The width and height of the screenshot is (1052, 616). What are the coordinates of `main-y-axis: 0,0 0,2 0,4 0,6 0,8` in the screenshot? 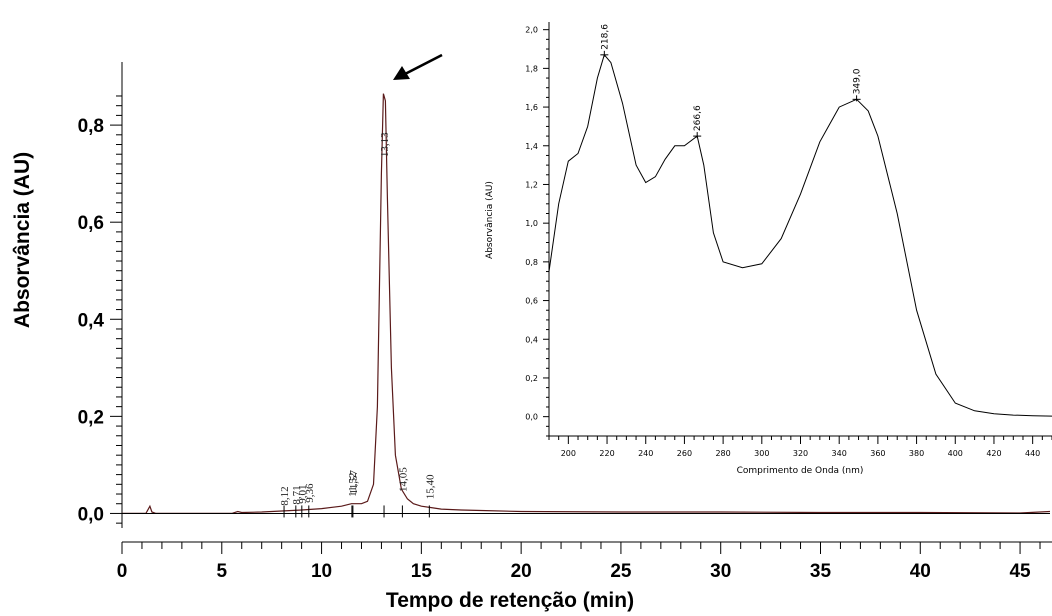 It's located at (100, 295).